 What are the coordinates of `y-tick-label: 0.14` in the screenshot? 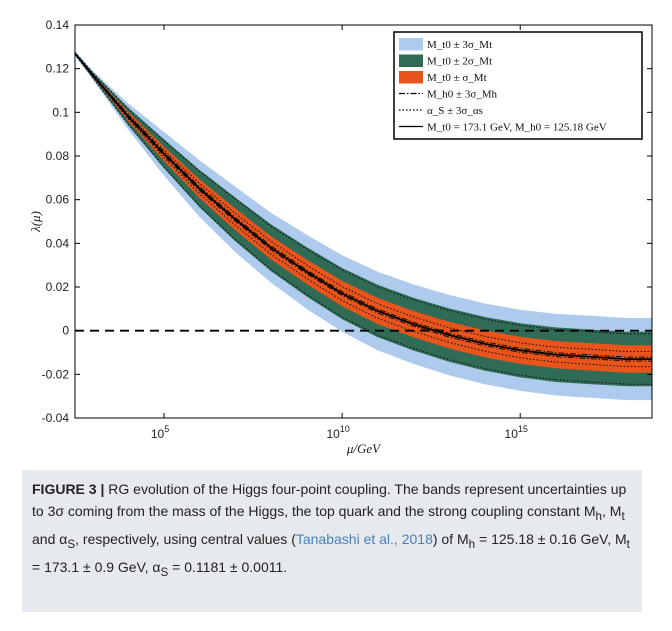 It's located at (58, 25).